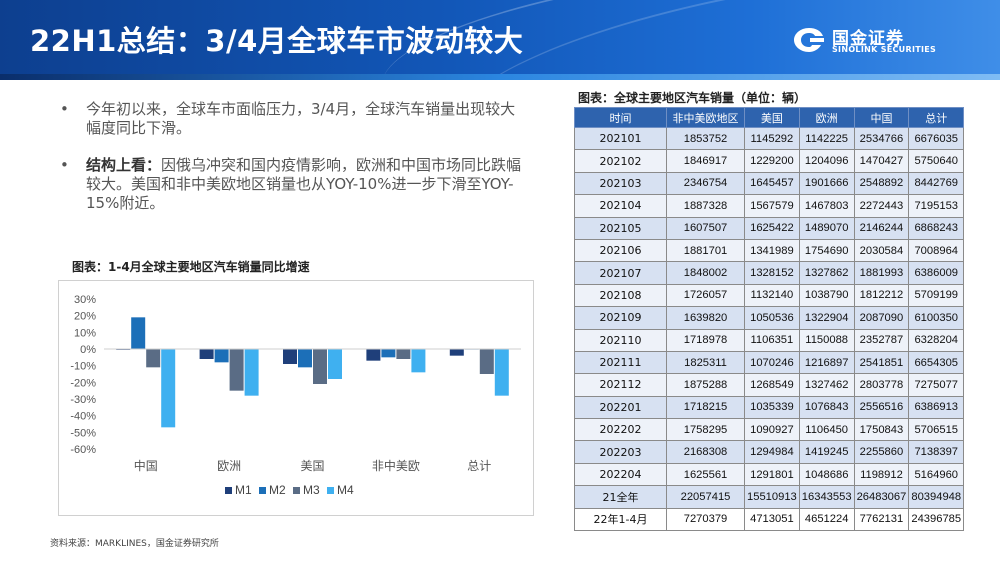 This screenshot has height=563, width=1000. What do you see at coordinates (936, 250) in the screenshot?
I see `table-cell: 7008964` at bounding box center [936, 250].